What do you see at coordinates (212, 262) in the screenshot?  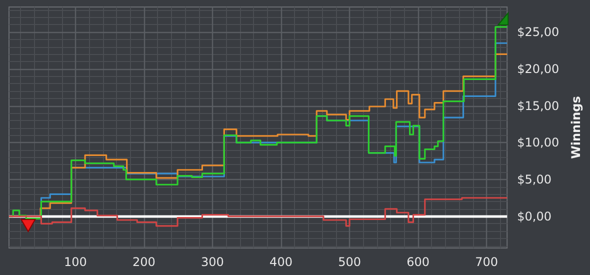 I see `x-tick-label: 300` at bounding box center [212, 262].